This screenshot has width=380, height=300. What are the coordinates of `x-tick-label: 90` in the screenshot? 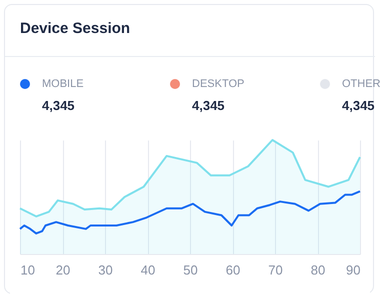 It's located at (353, 270).